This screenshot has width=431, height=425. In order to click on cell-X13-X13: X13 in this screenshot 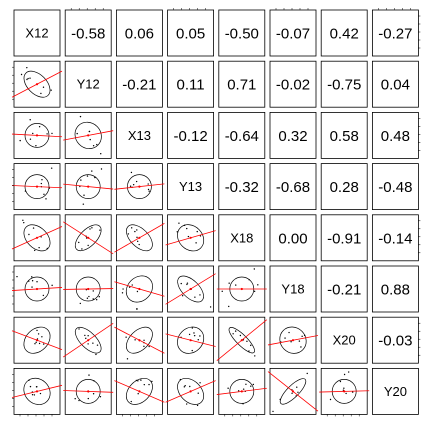, I will do `click(139, 135)`.